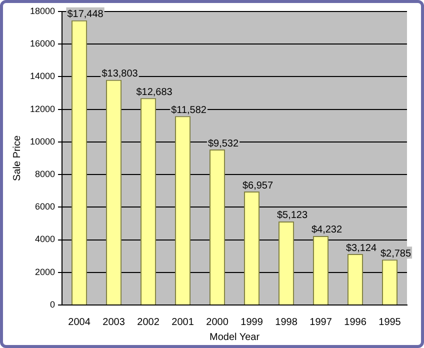  I want to click on y-tick-label: 14000, so click(43, 76).